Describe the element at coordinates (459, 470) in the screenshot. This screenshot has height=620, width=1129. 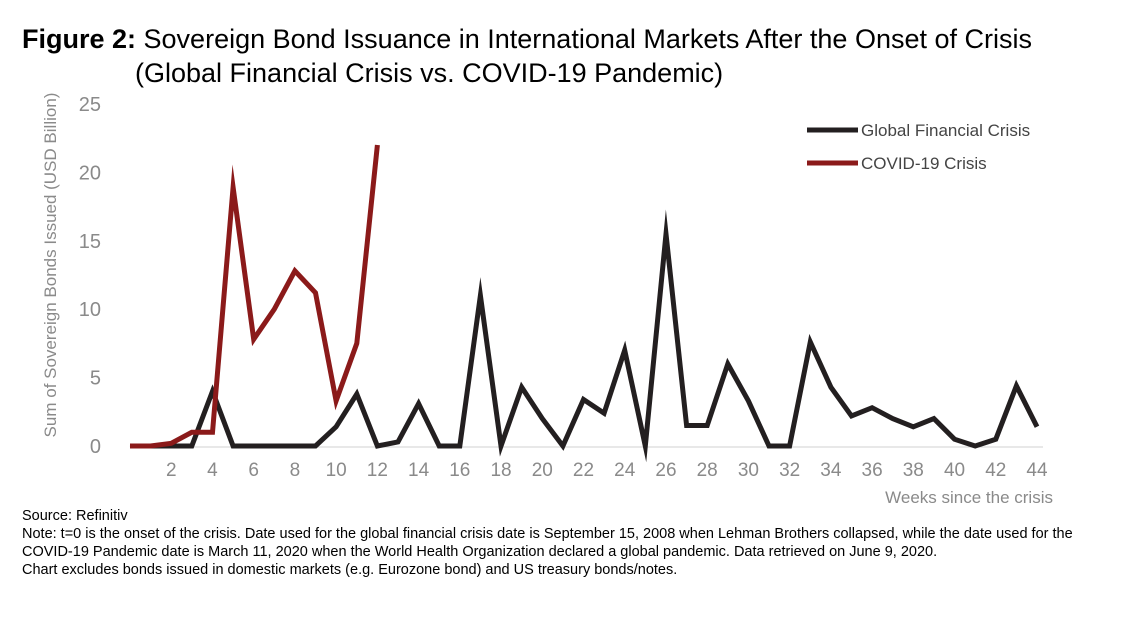
I see `x-tick-label: 16` at that location.